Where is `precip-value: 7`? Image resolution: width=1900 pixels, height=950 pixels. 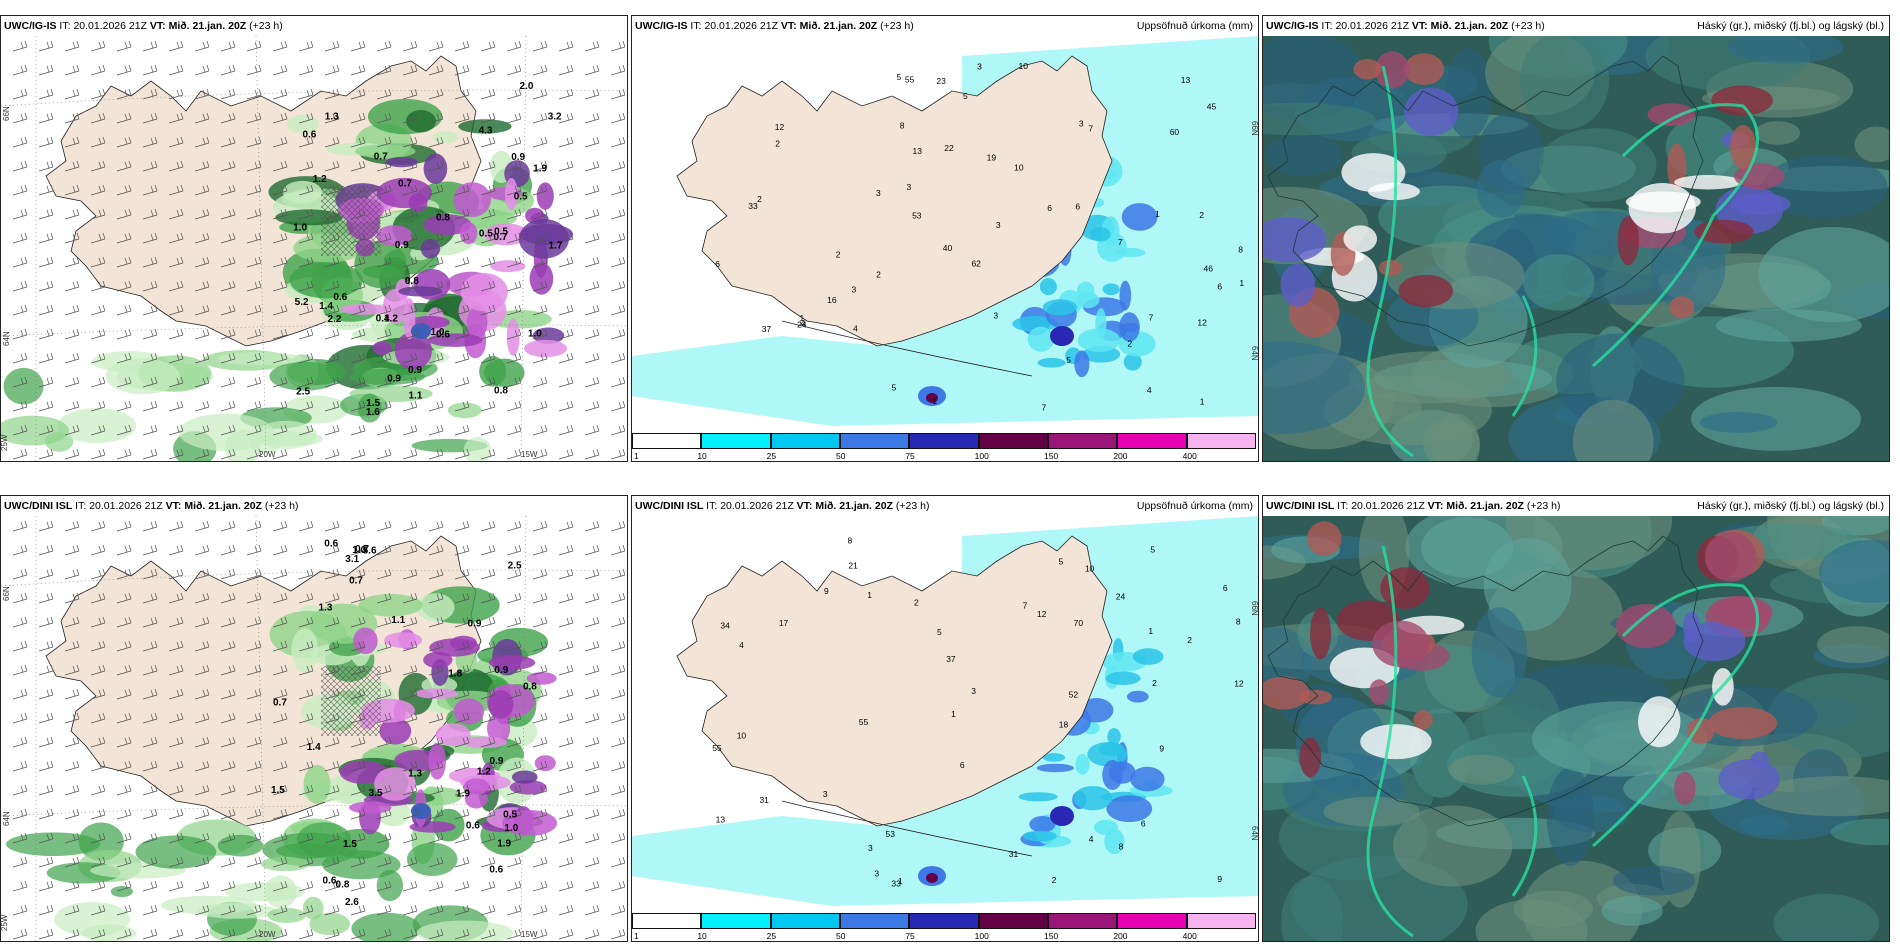
precip-value: 7 is located at coordinates (1025, 605).